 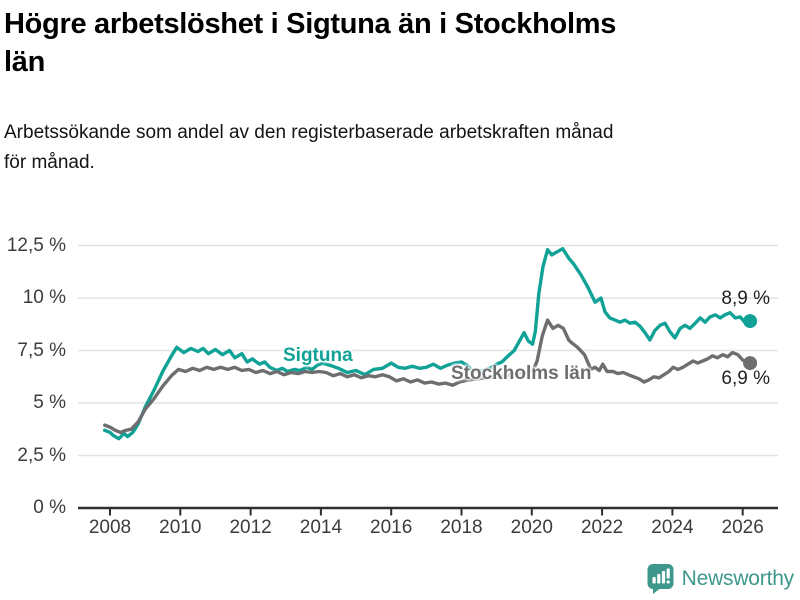 I want to click on end-value-label-sigtuna: 8,9 %, so click(x=745, y=298).